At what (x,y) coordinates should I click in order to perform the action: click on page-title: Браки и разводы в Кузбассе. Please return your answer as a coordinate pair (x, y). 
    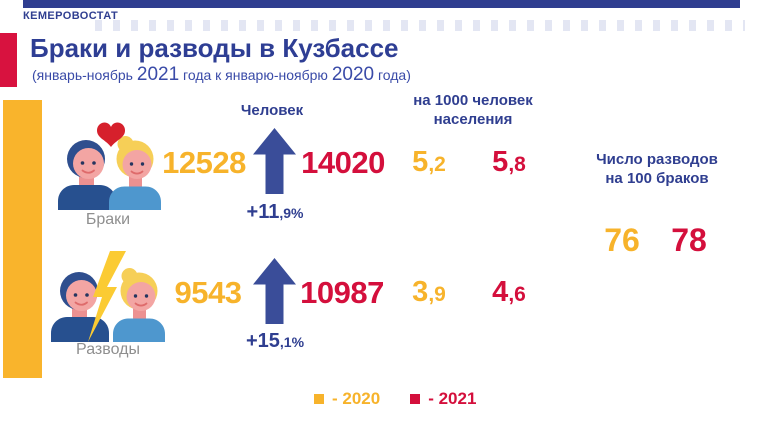
    Looking at the image, I should click on (214, 48).